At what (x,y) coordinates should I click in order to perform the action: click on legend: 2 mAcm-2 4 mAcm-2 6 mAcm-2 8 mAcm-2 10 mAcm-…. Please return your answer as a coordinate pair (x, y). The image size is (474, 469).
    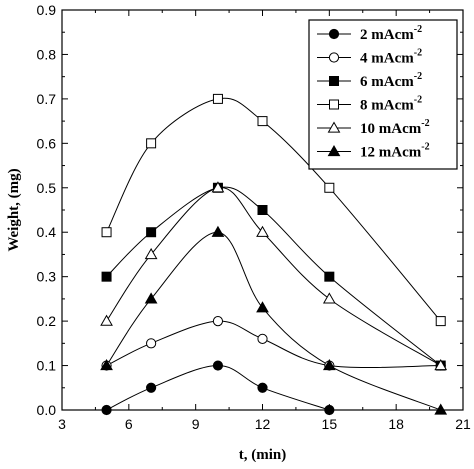
    Looking at the image, I should click on (383, 94).